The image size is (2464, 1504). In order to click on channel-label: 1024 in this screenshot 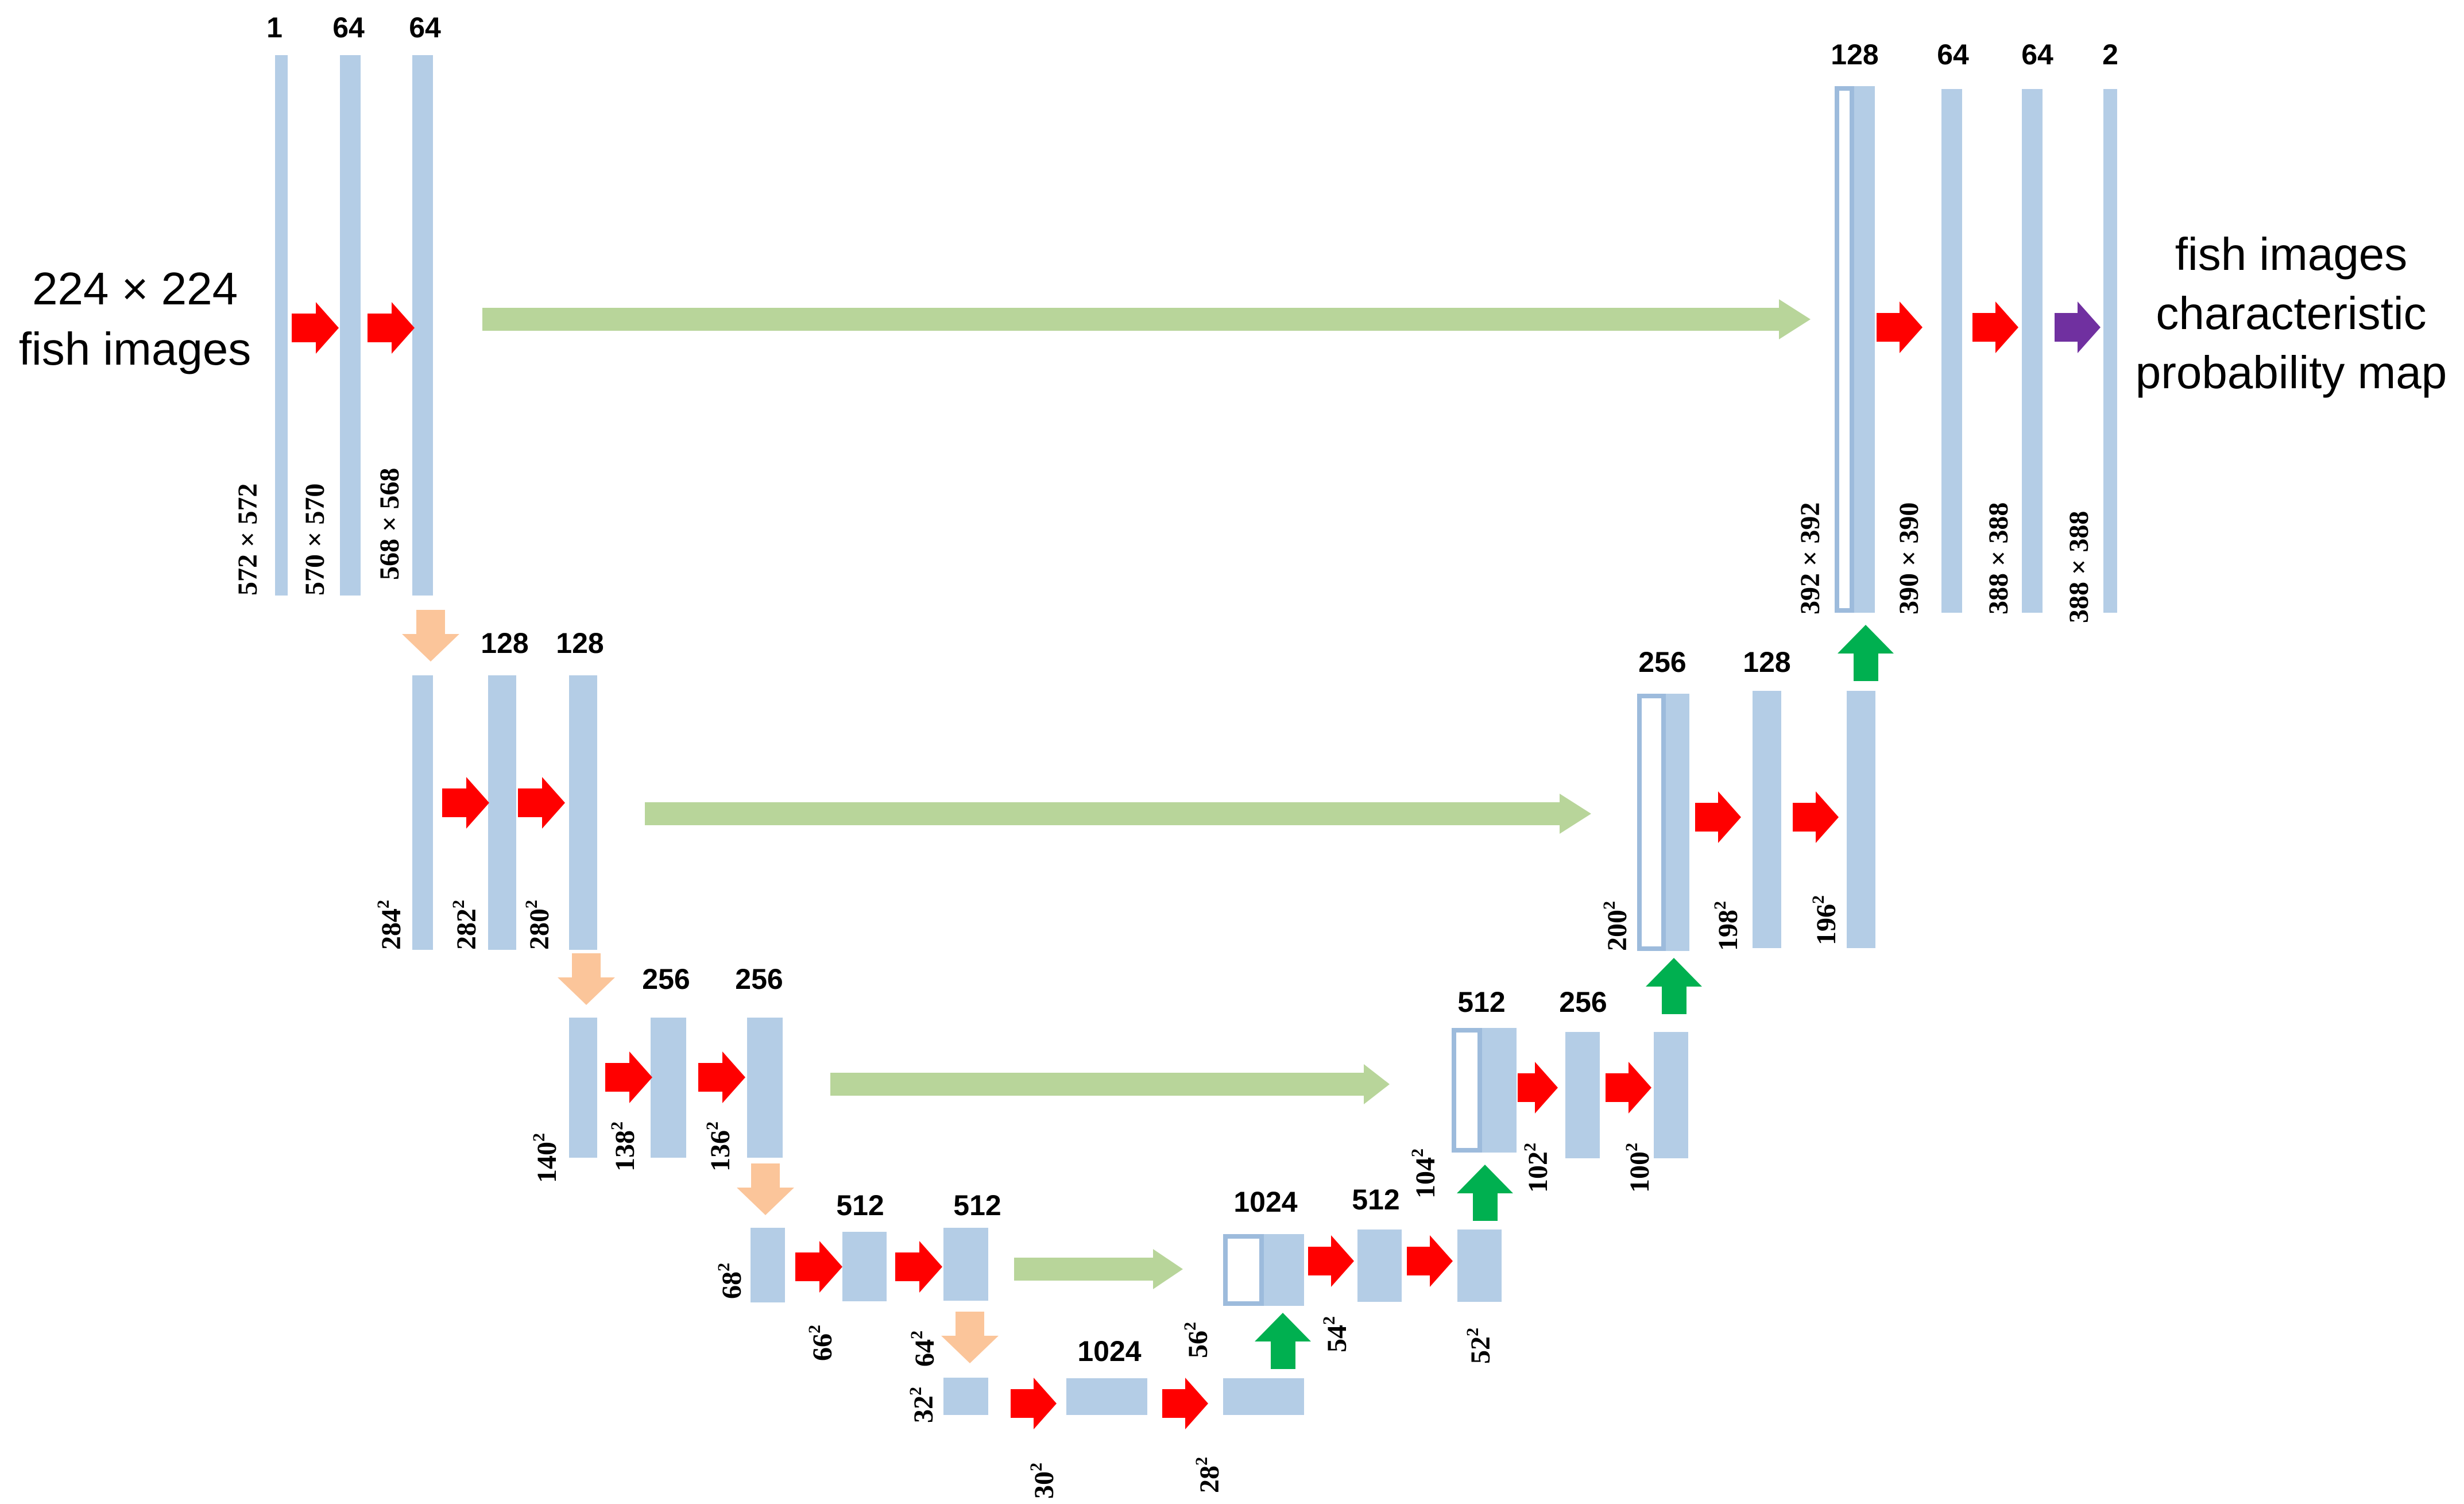, I will do `click(1265, 1202)`.